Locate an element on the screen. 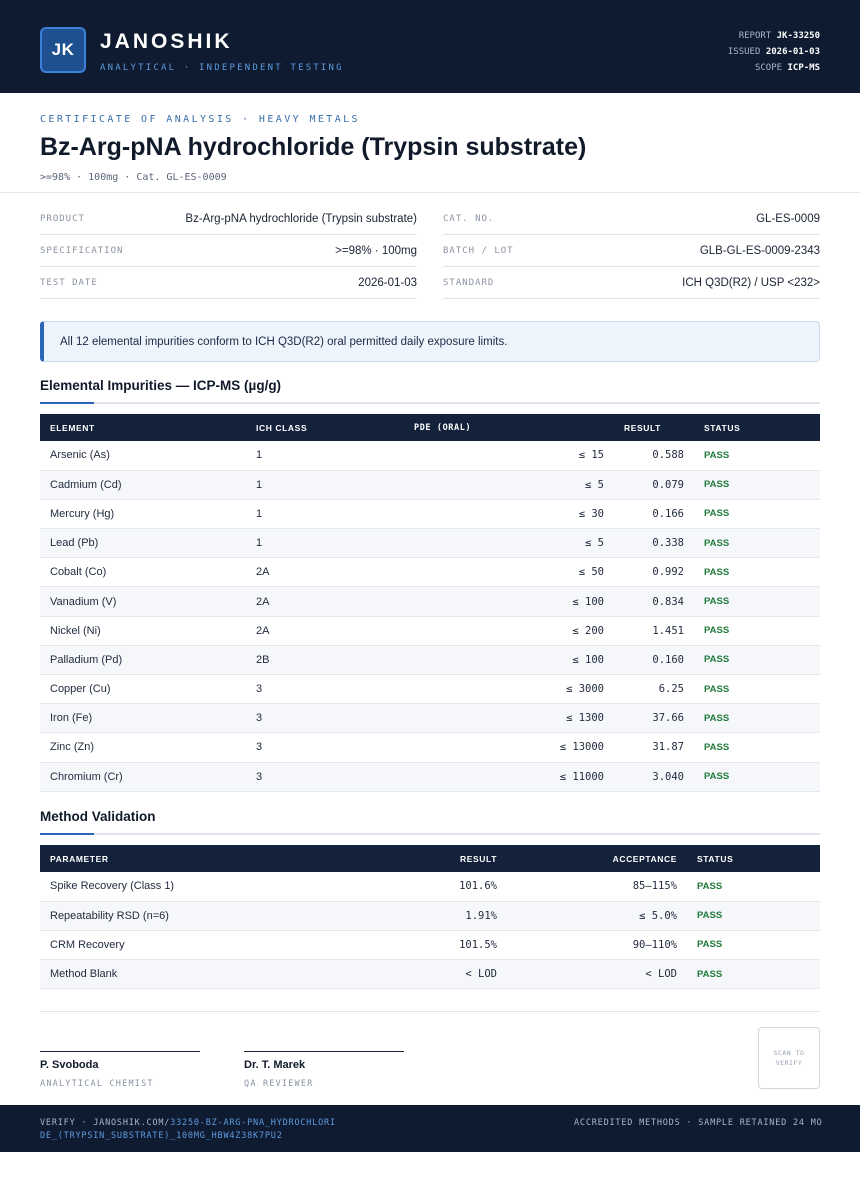 This screenshot has height=1180, width=860. table-row: Palladium (Pd) 2B ≤ 100 0.160 PASS is located at coordinates (430, 660).